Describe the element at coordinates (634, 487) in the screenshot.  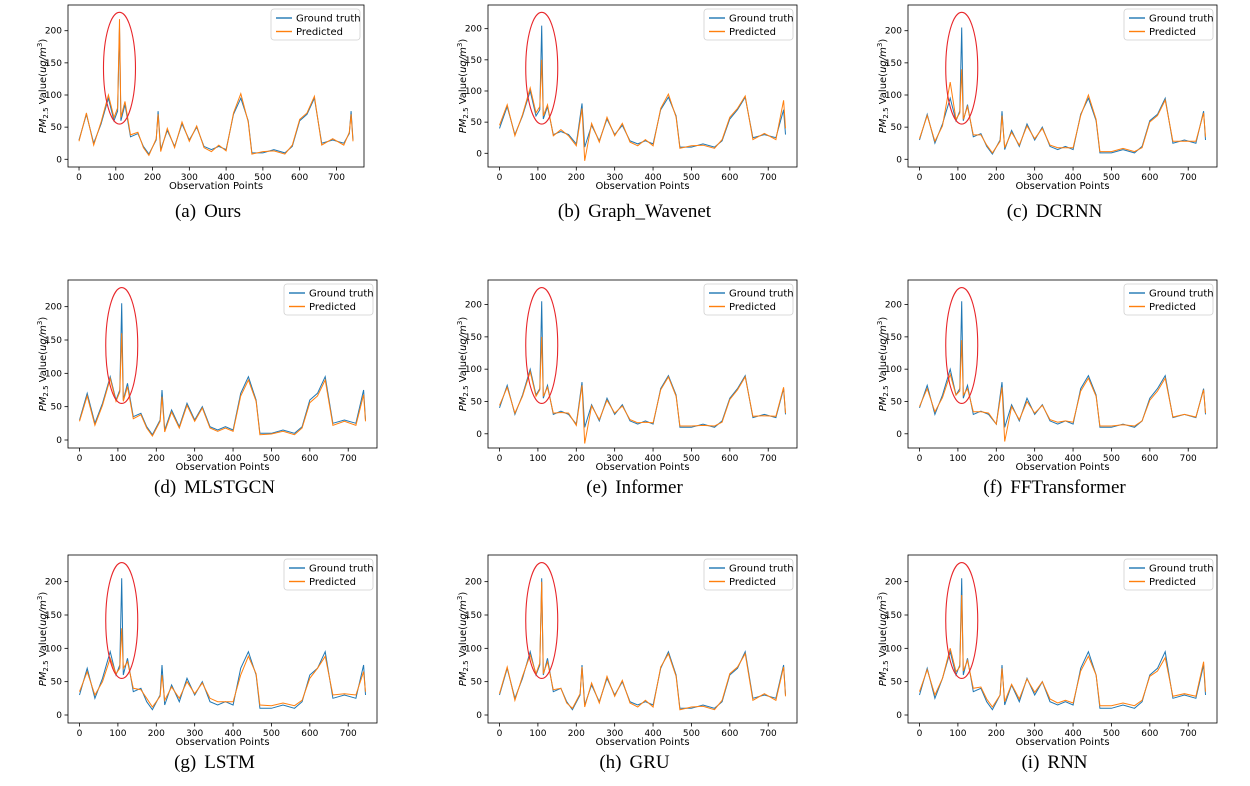
I see `panel-caption: (e) Informer` at that location.